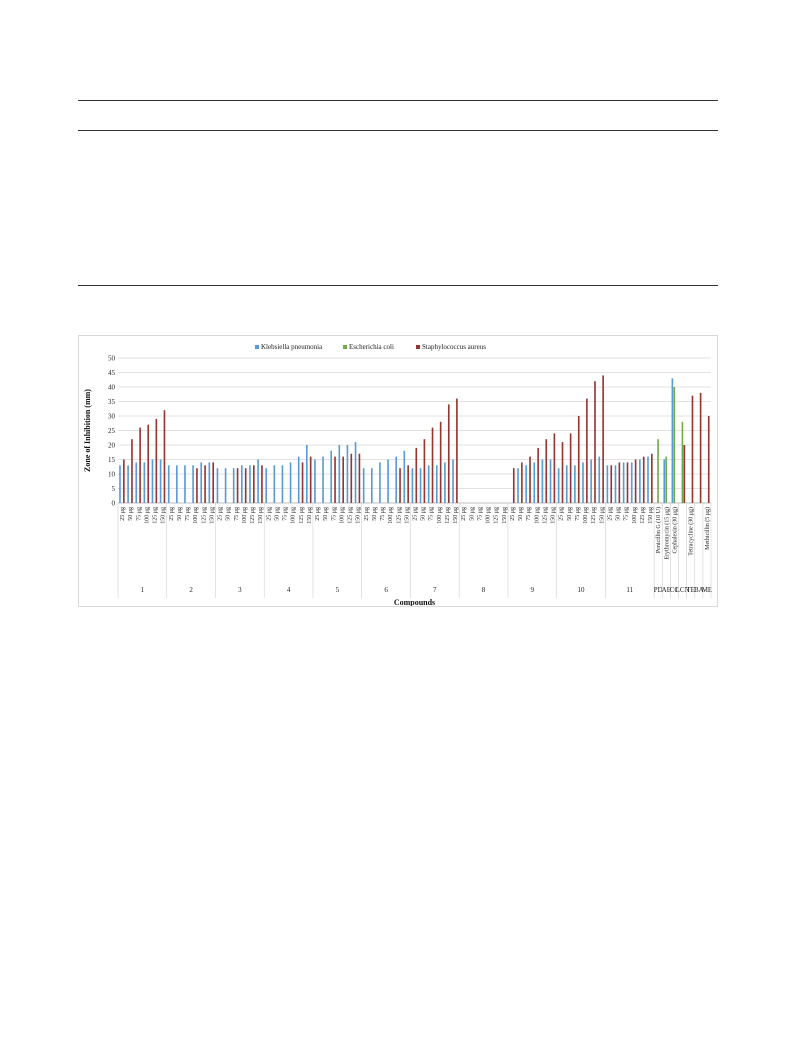  Describe the element at coordinates (658, 530) in the screenshot. I see `x-category-label: Penicillin G (10 U)` at that location.